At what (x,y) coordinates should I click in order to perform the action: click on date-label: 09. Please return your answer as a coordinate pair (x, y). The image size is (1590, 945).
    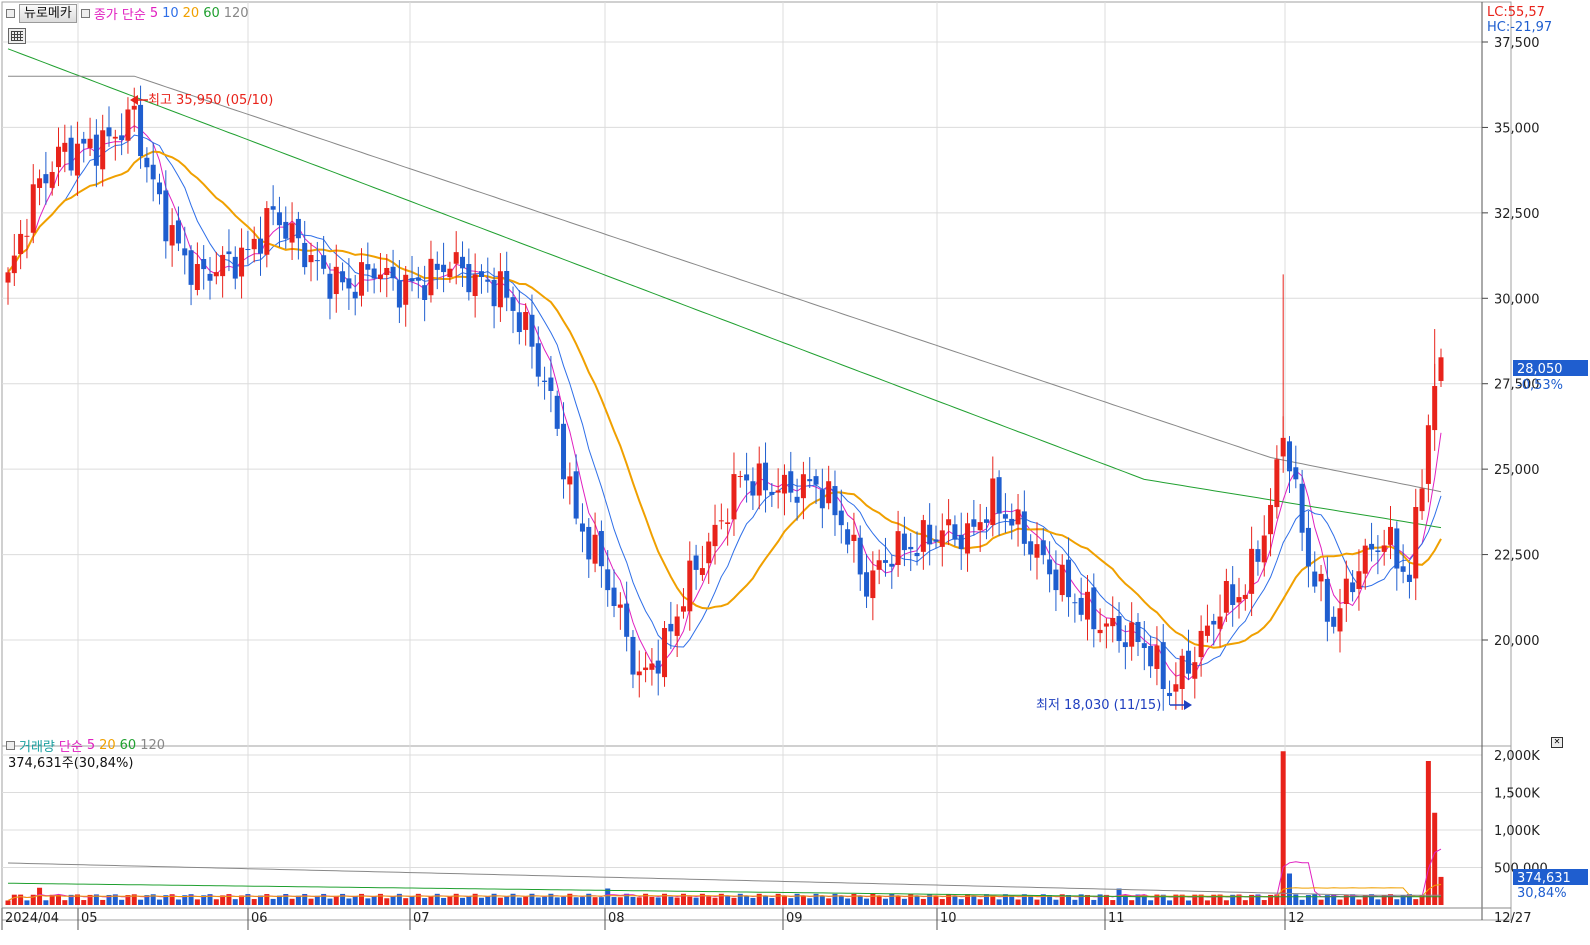
    Looking at the image, I should click on (794, 918).